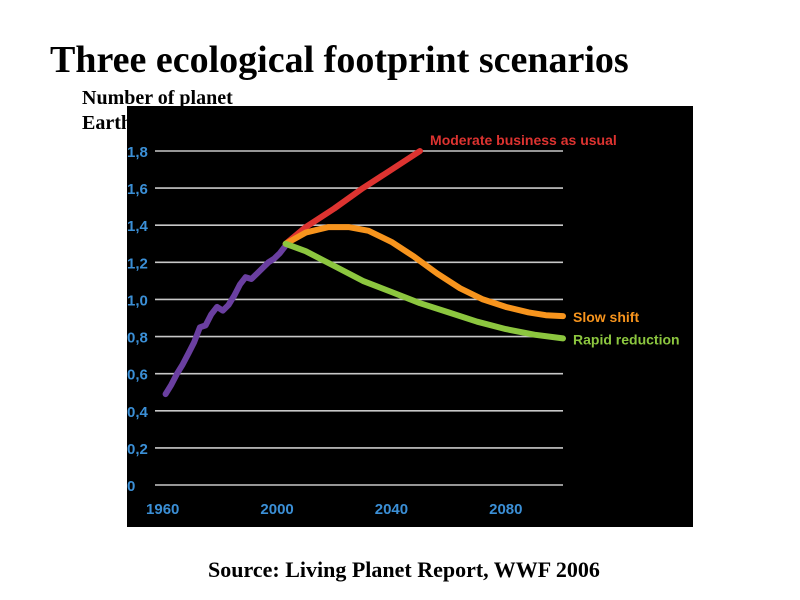 This screenshot has width=800, height=600. Describe the element at coordinates (276, 509) in the screenshot. I see `x-tick-label-1: 2000` at that location.